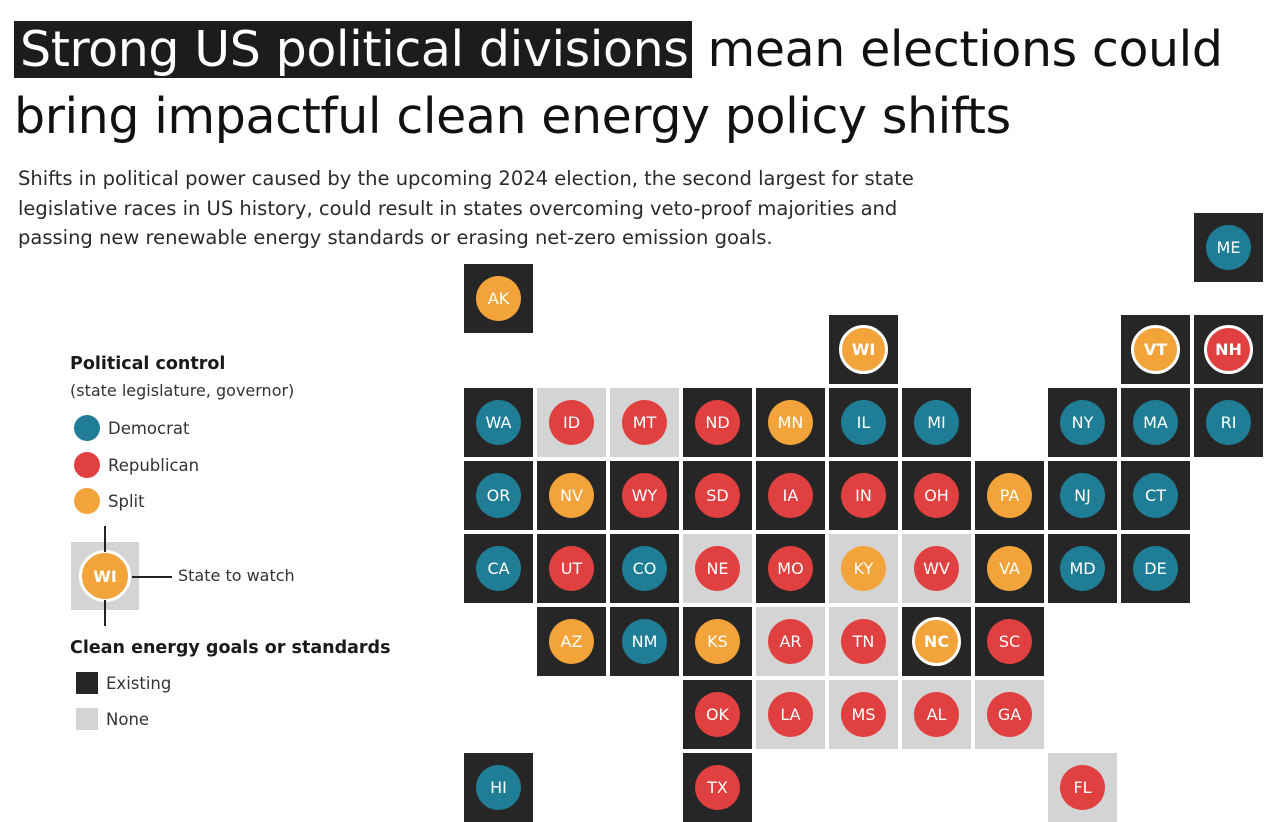 This screenshot has width=1280, height=822. I want to click on state-tile-tx: TX, so click(717, 787).